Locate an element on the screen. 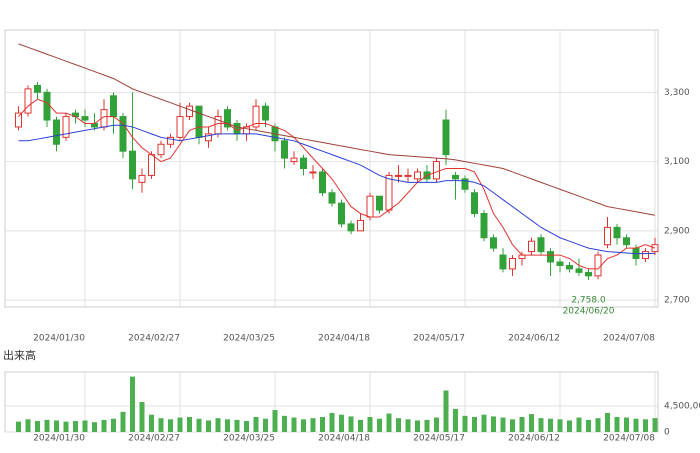  y-tick-label: 3,300 is located at coordinates (677, 93).